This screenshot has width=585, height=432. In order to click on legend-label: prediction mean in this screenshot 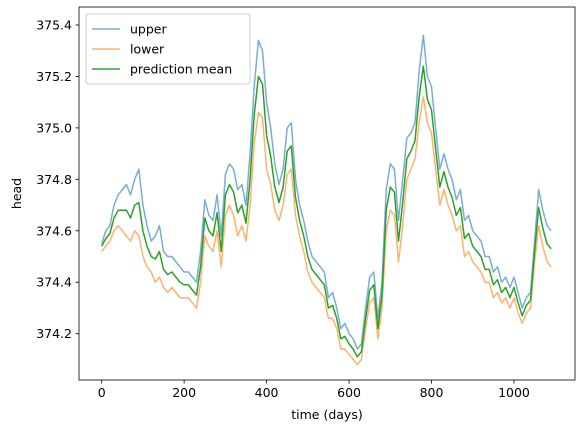, I will do `click(181, 69)`.